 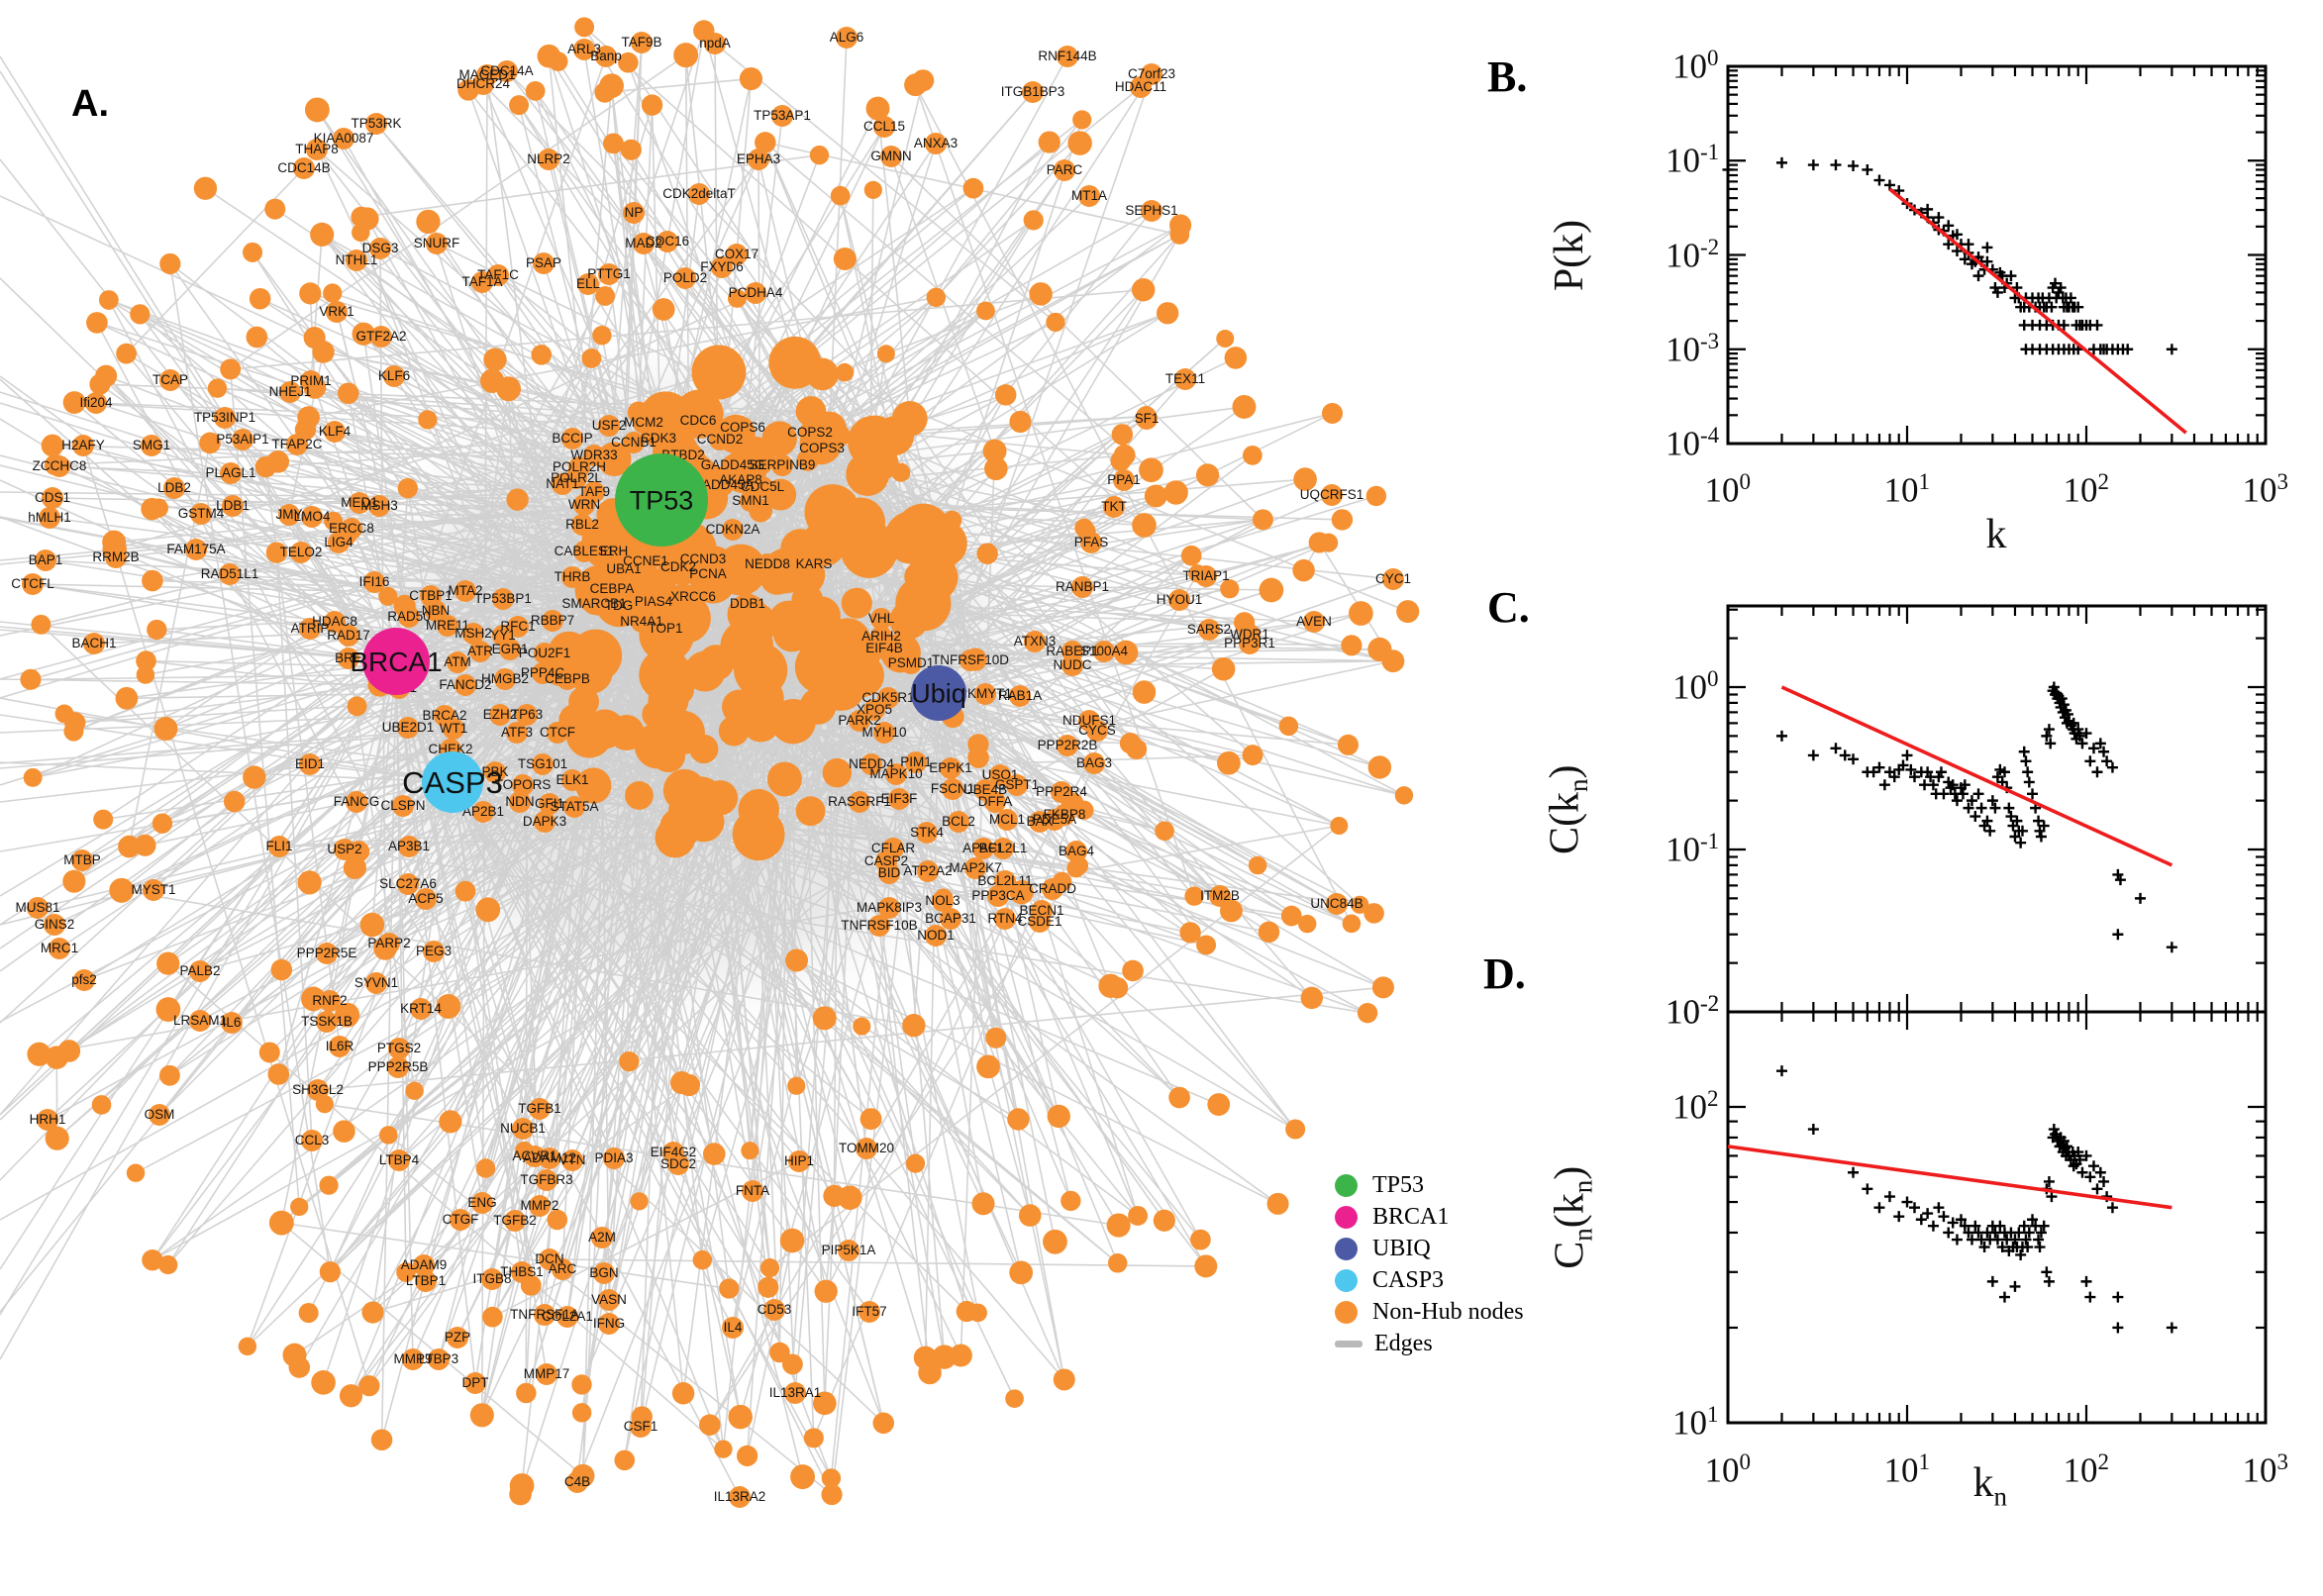 What do you see at coordinates (1346, 1185) in the screenshot?
I see `legend-color-dot` at bounding box center [1346, 1185].